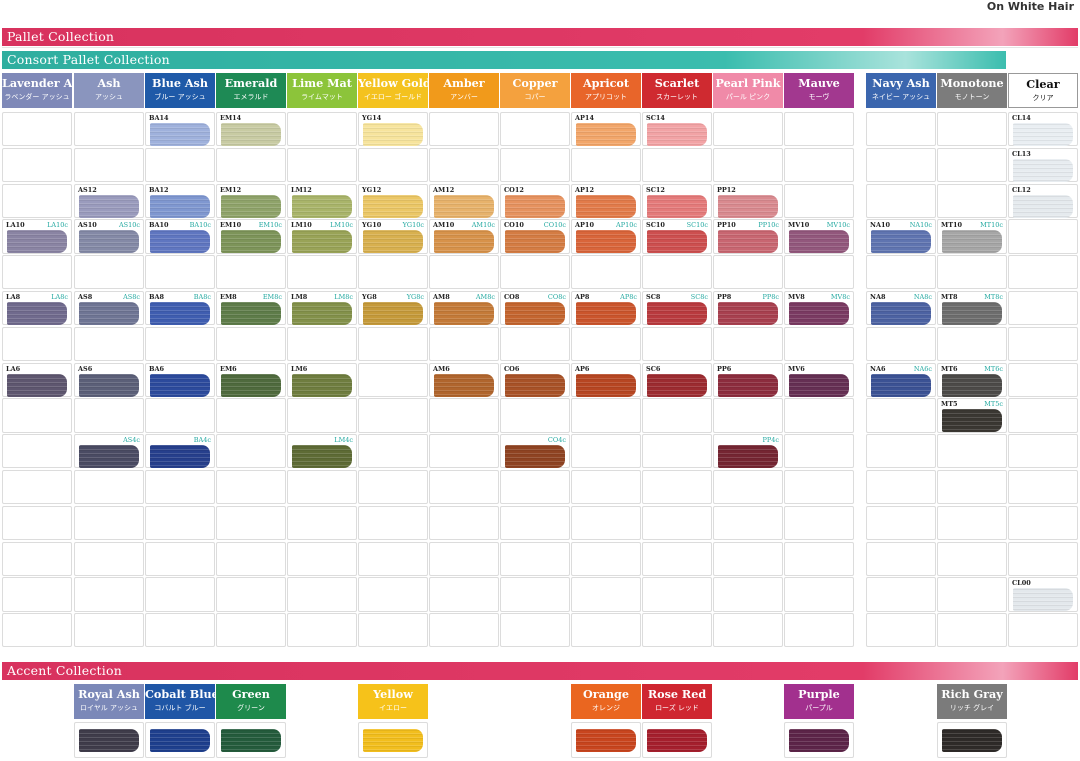  What do you see at coordinates (270, 225) in the screenshot?
I see `consort-shade-code: EM10c` at bounding box center [270, 225].